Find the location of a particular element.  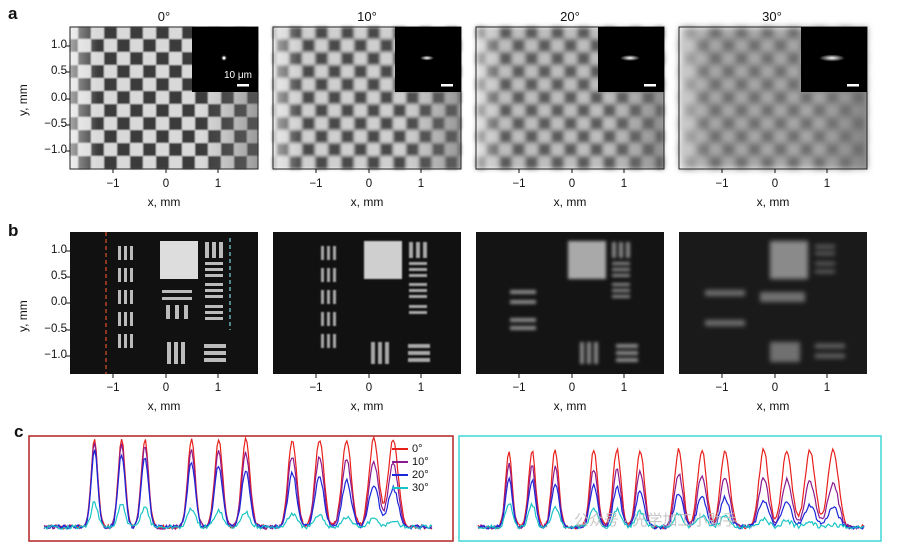

profile-box-left is located at coordinates (241, 488).